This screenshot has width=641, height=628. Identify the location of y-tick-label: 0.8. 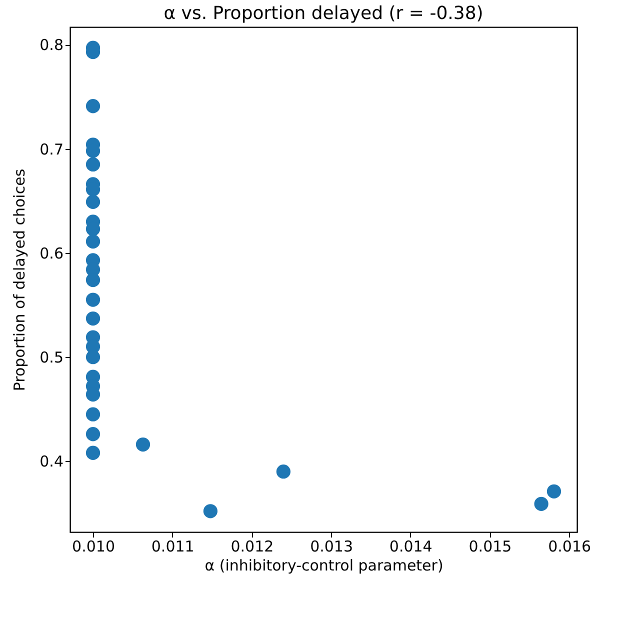
(52, 45).